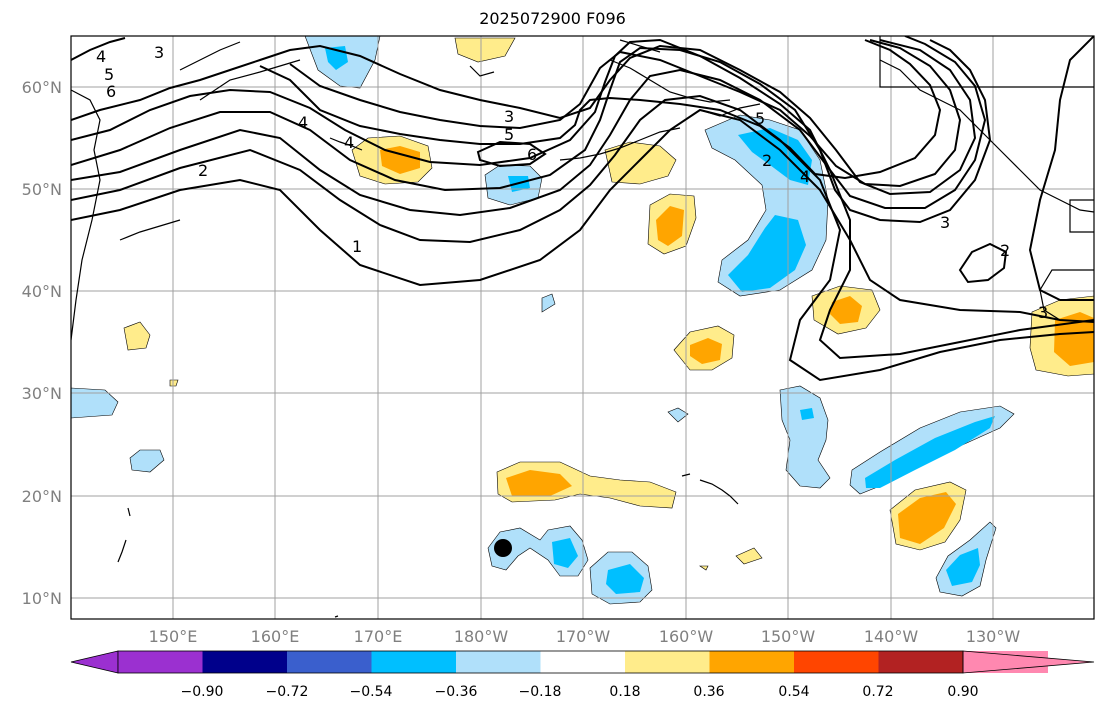 The width and height of the screenshot is (1105, 712). I want to click on colorbar-tick-label: −0.90, so click(202, 692).